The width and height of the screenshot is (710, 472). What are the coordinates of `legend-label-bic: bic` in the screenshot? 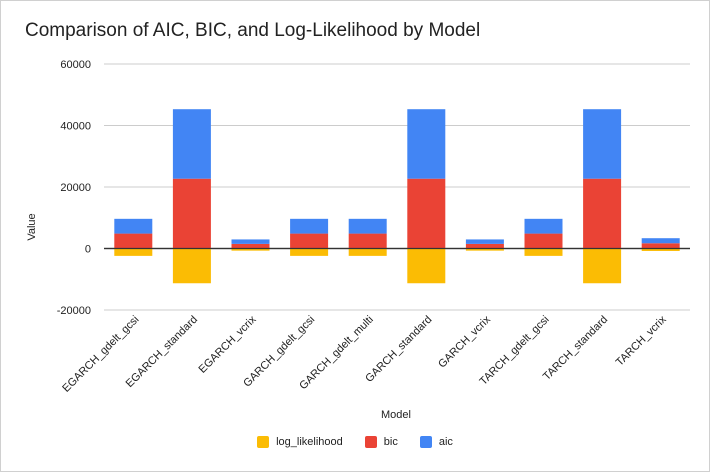 It's located at (390, 442).